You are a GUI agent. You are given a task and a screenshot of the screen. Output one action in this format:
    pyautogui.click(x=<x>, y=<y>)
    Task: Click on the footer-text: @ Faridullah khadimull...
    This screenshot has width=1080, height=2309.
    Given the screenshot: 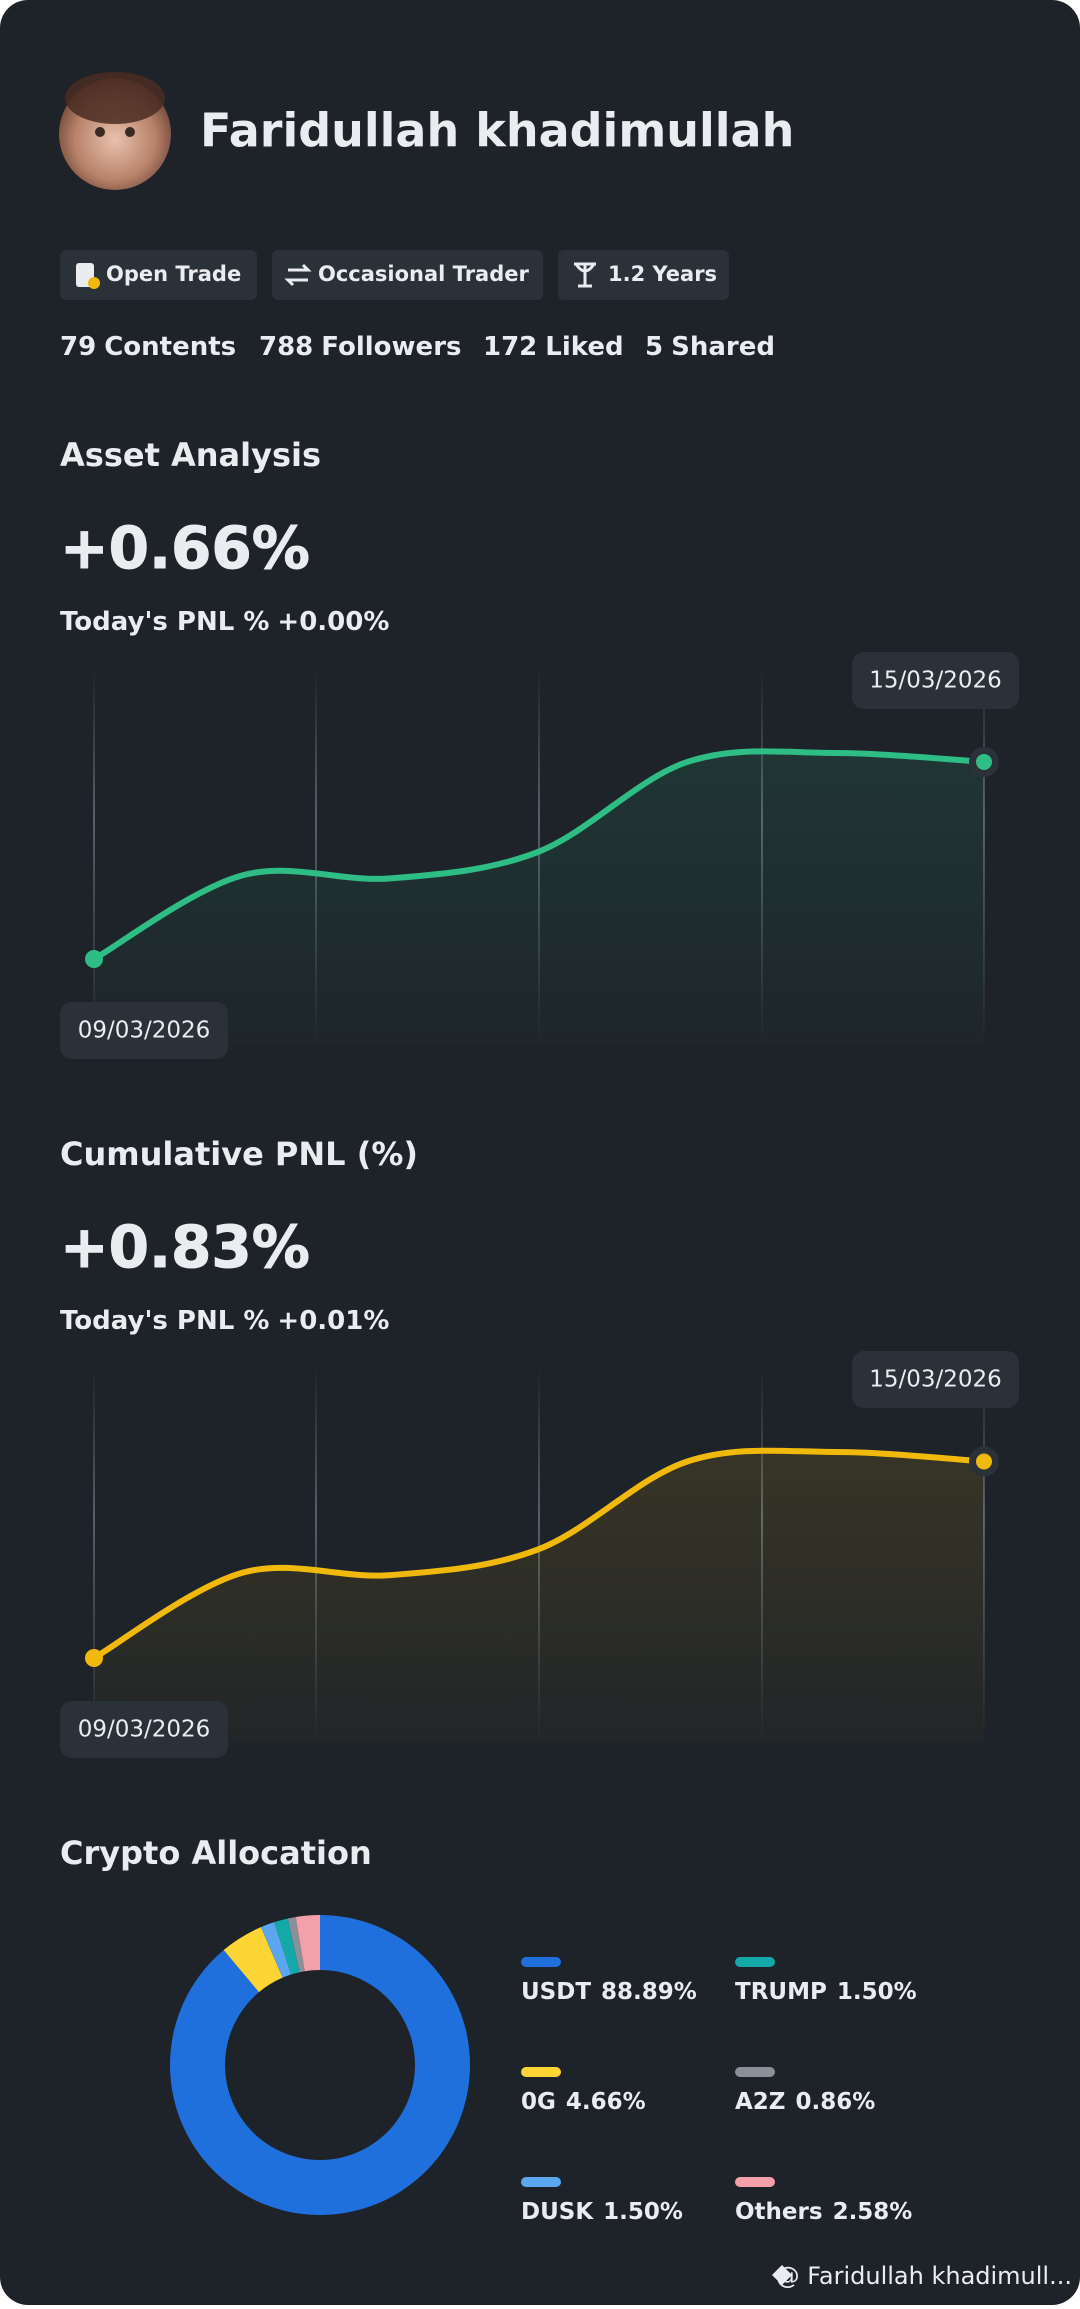 What is the action you would take?
    pyautogui.click(x=924, y=2276)
    